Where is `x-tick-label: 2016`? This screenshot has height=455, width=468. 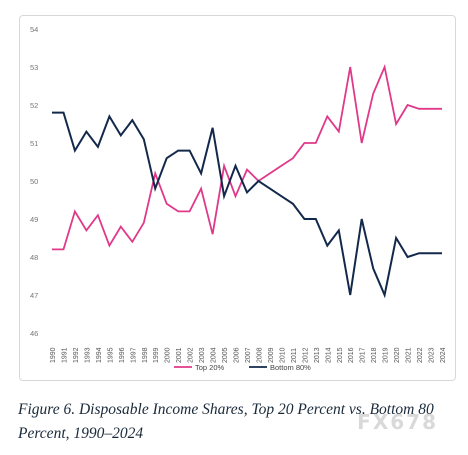
x-tick-label: 2016 is located at coordinates (351, 355).